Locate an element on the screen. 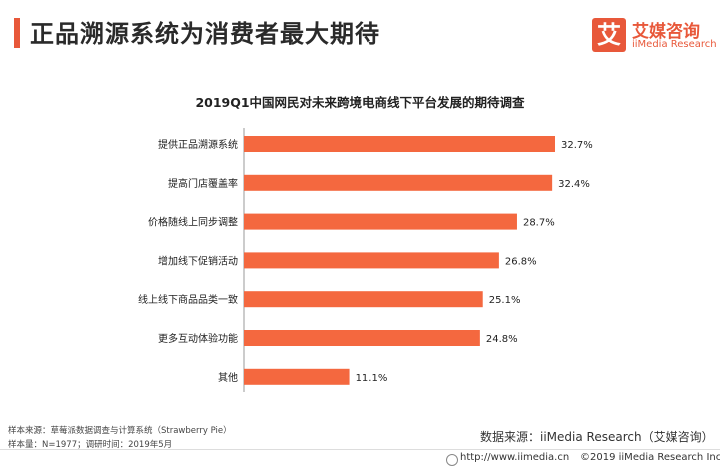 This screenshot has width=720, height=470. sample-source: 样本来源：草莓派数据调查与计算系统（Strawberry Pie） is located at coordinates (120, 431).